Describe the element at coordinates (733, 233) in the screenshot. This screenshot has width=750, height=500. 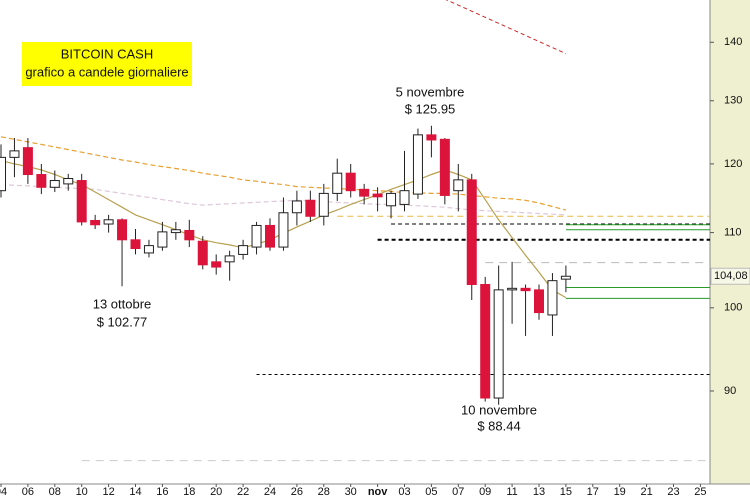
I see `y-tick-label: 110` at that location.